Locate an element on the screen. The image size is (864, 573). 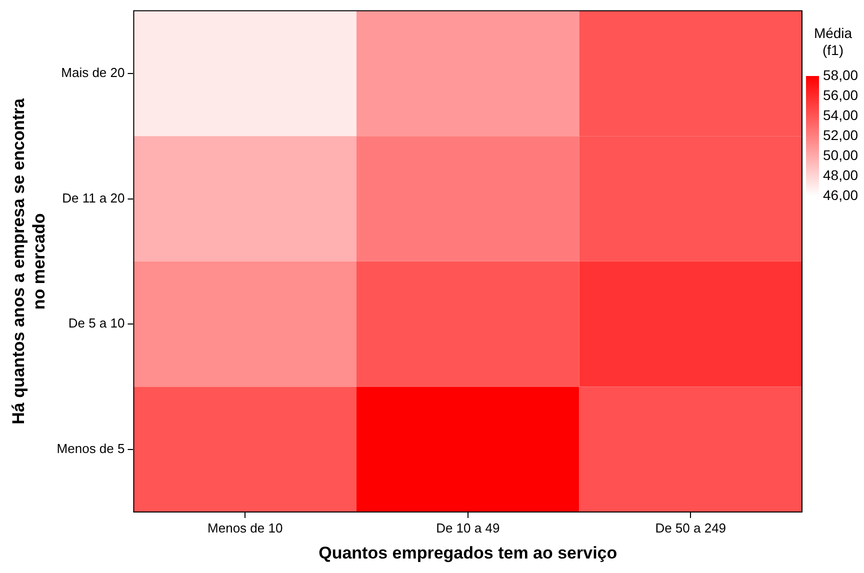
color-bar-label: 58,00 is located at coordinates (840, 74).